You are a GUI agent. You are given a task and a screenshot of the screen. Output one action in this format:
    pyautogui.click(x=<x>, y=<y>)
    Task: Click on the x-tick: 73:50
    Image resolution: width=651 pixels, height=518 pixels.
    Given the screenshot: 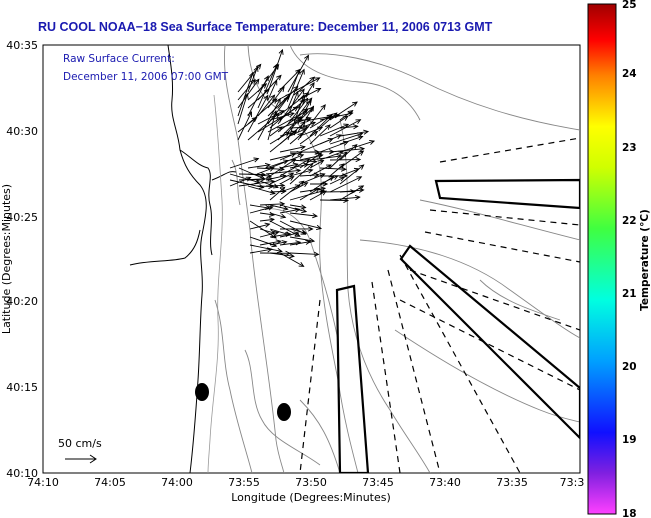 What is the action you would take?
    pyautogui.click(x=311, y=482)
    